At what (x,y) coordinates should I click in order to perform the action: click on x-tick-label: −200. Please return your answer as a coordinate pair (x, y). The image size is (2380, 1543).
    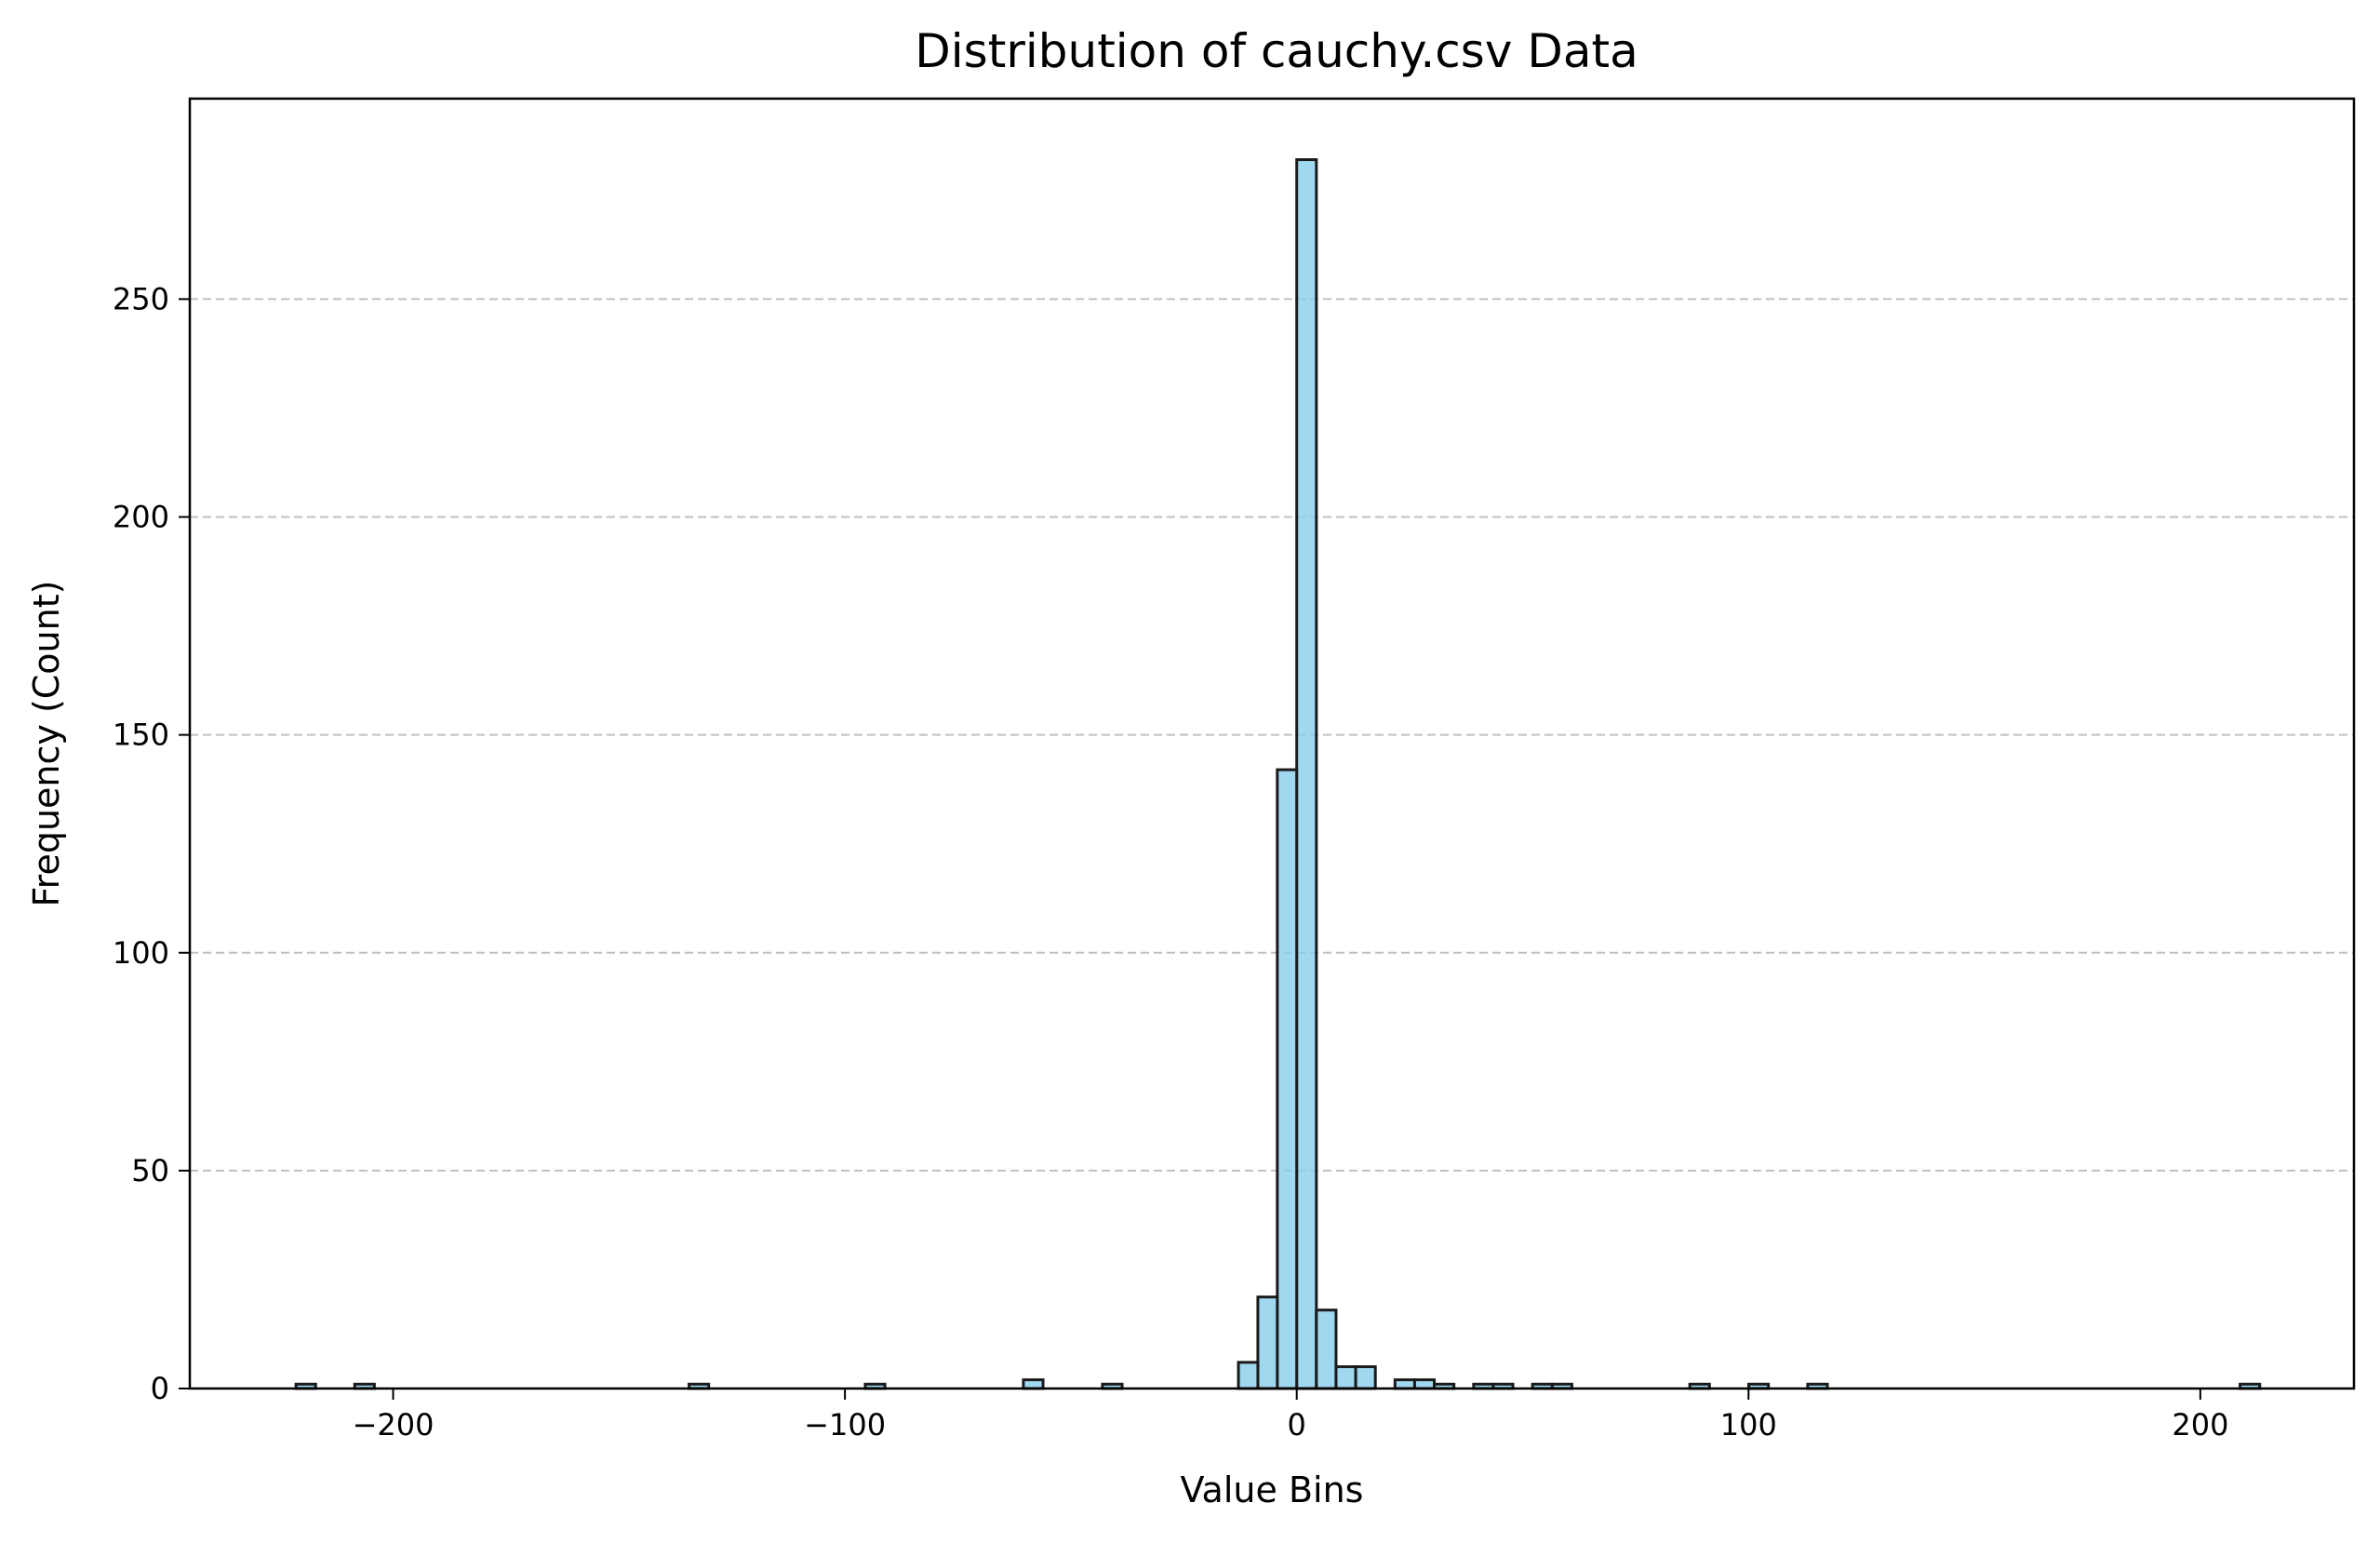
    Looking at the image, I should click on (394, 1424).